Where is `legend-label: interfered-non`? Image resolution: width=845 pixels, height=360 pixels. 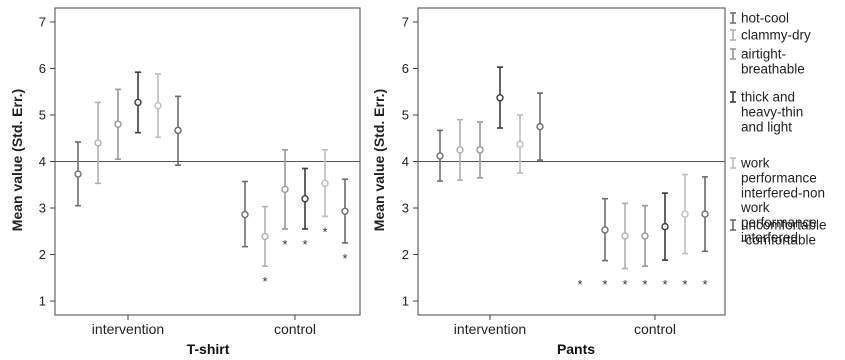
legend-label: interfered-non is located at coordinates (783, 192).